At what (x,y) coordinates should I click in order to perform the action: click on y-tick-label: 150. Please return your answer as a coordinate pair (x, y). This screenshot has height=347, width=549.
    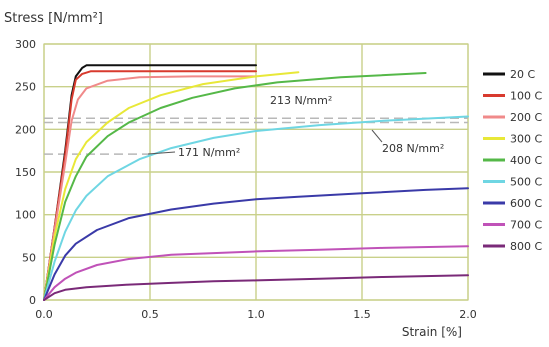
    Looking at the image, I should click on (25, 172).